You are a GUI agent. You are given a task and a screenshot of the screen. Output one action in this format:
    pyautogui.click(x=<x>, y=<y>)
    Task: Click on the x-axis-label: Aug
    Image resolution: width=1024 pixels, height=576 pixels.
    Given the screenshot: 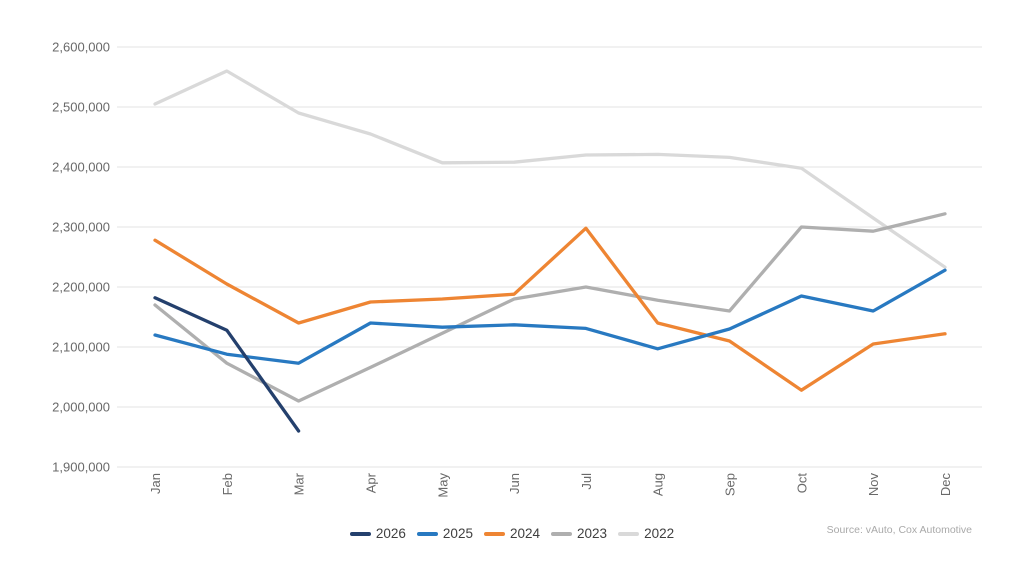 What is the action you would take?
    pyautogui.click(x=658, y=484)
    